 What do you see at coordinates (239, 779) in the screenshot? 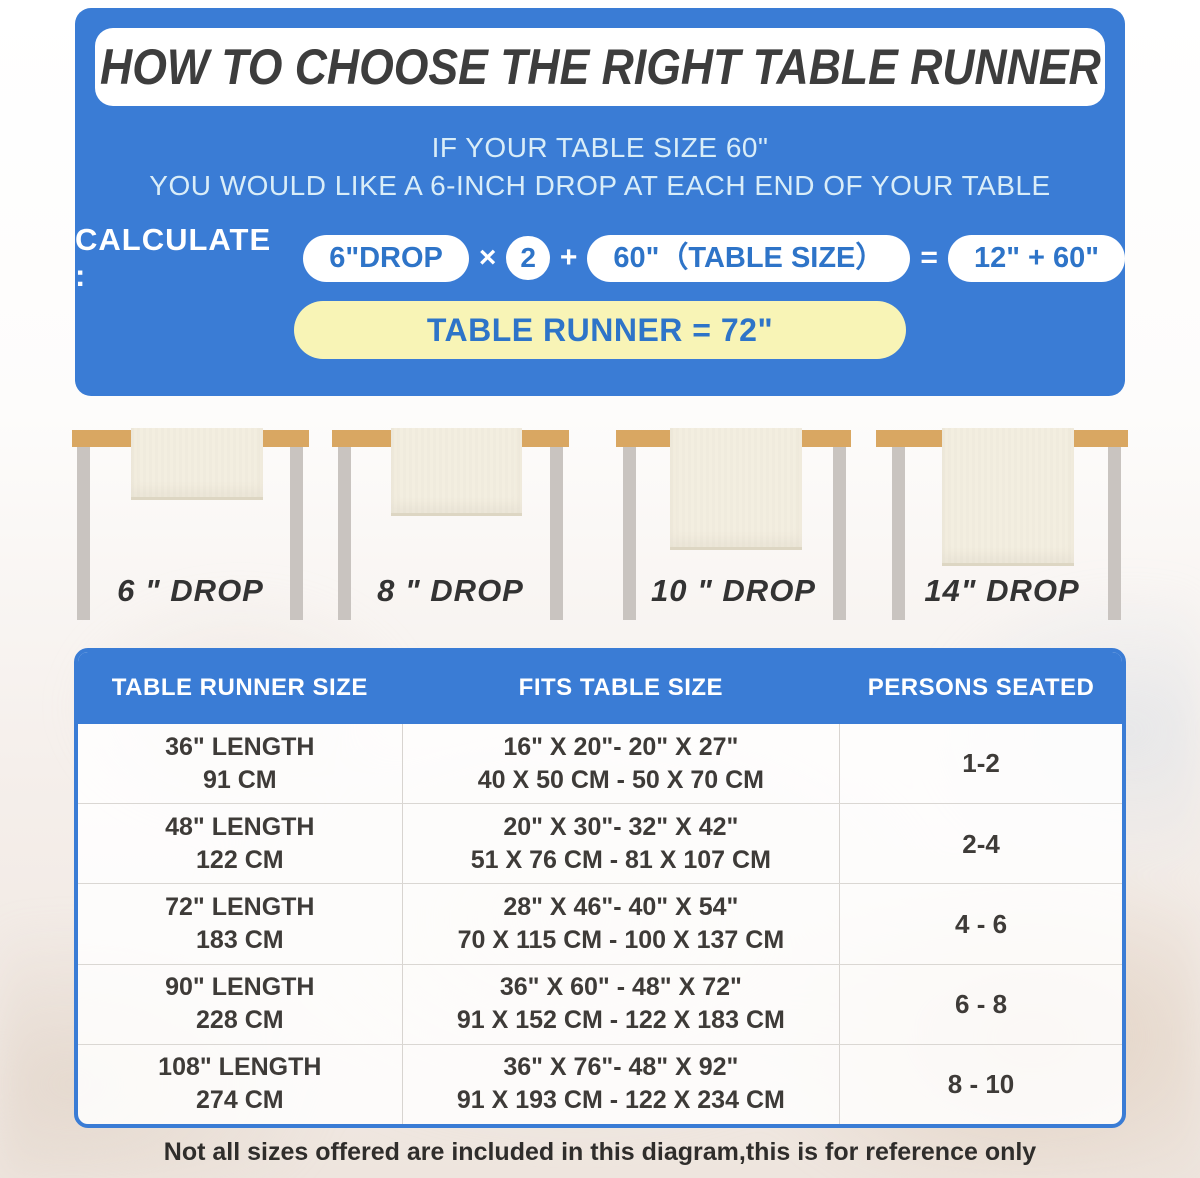
I see `runner-size-cm: 91 CM` at bounding box center [239, 779].